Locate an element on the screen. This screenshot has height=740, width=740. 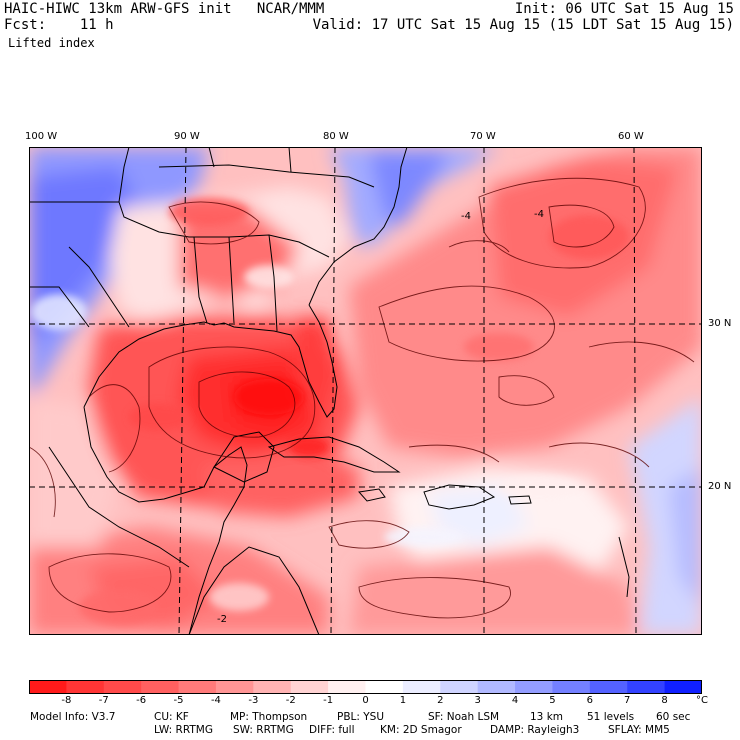
longwave-scheme: LW: RRTMG is located at coordinates (183, 730).